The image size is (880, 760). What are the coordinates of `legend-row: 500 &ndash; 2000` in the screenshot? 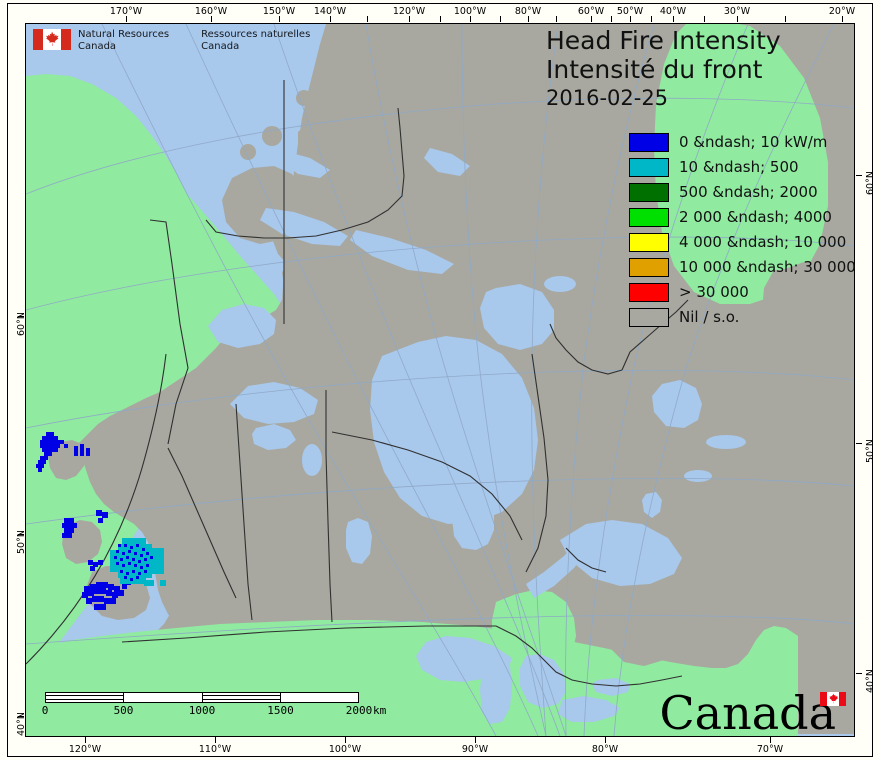 It's located at (742, 192).